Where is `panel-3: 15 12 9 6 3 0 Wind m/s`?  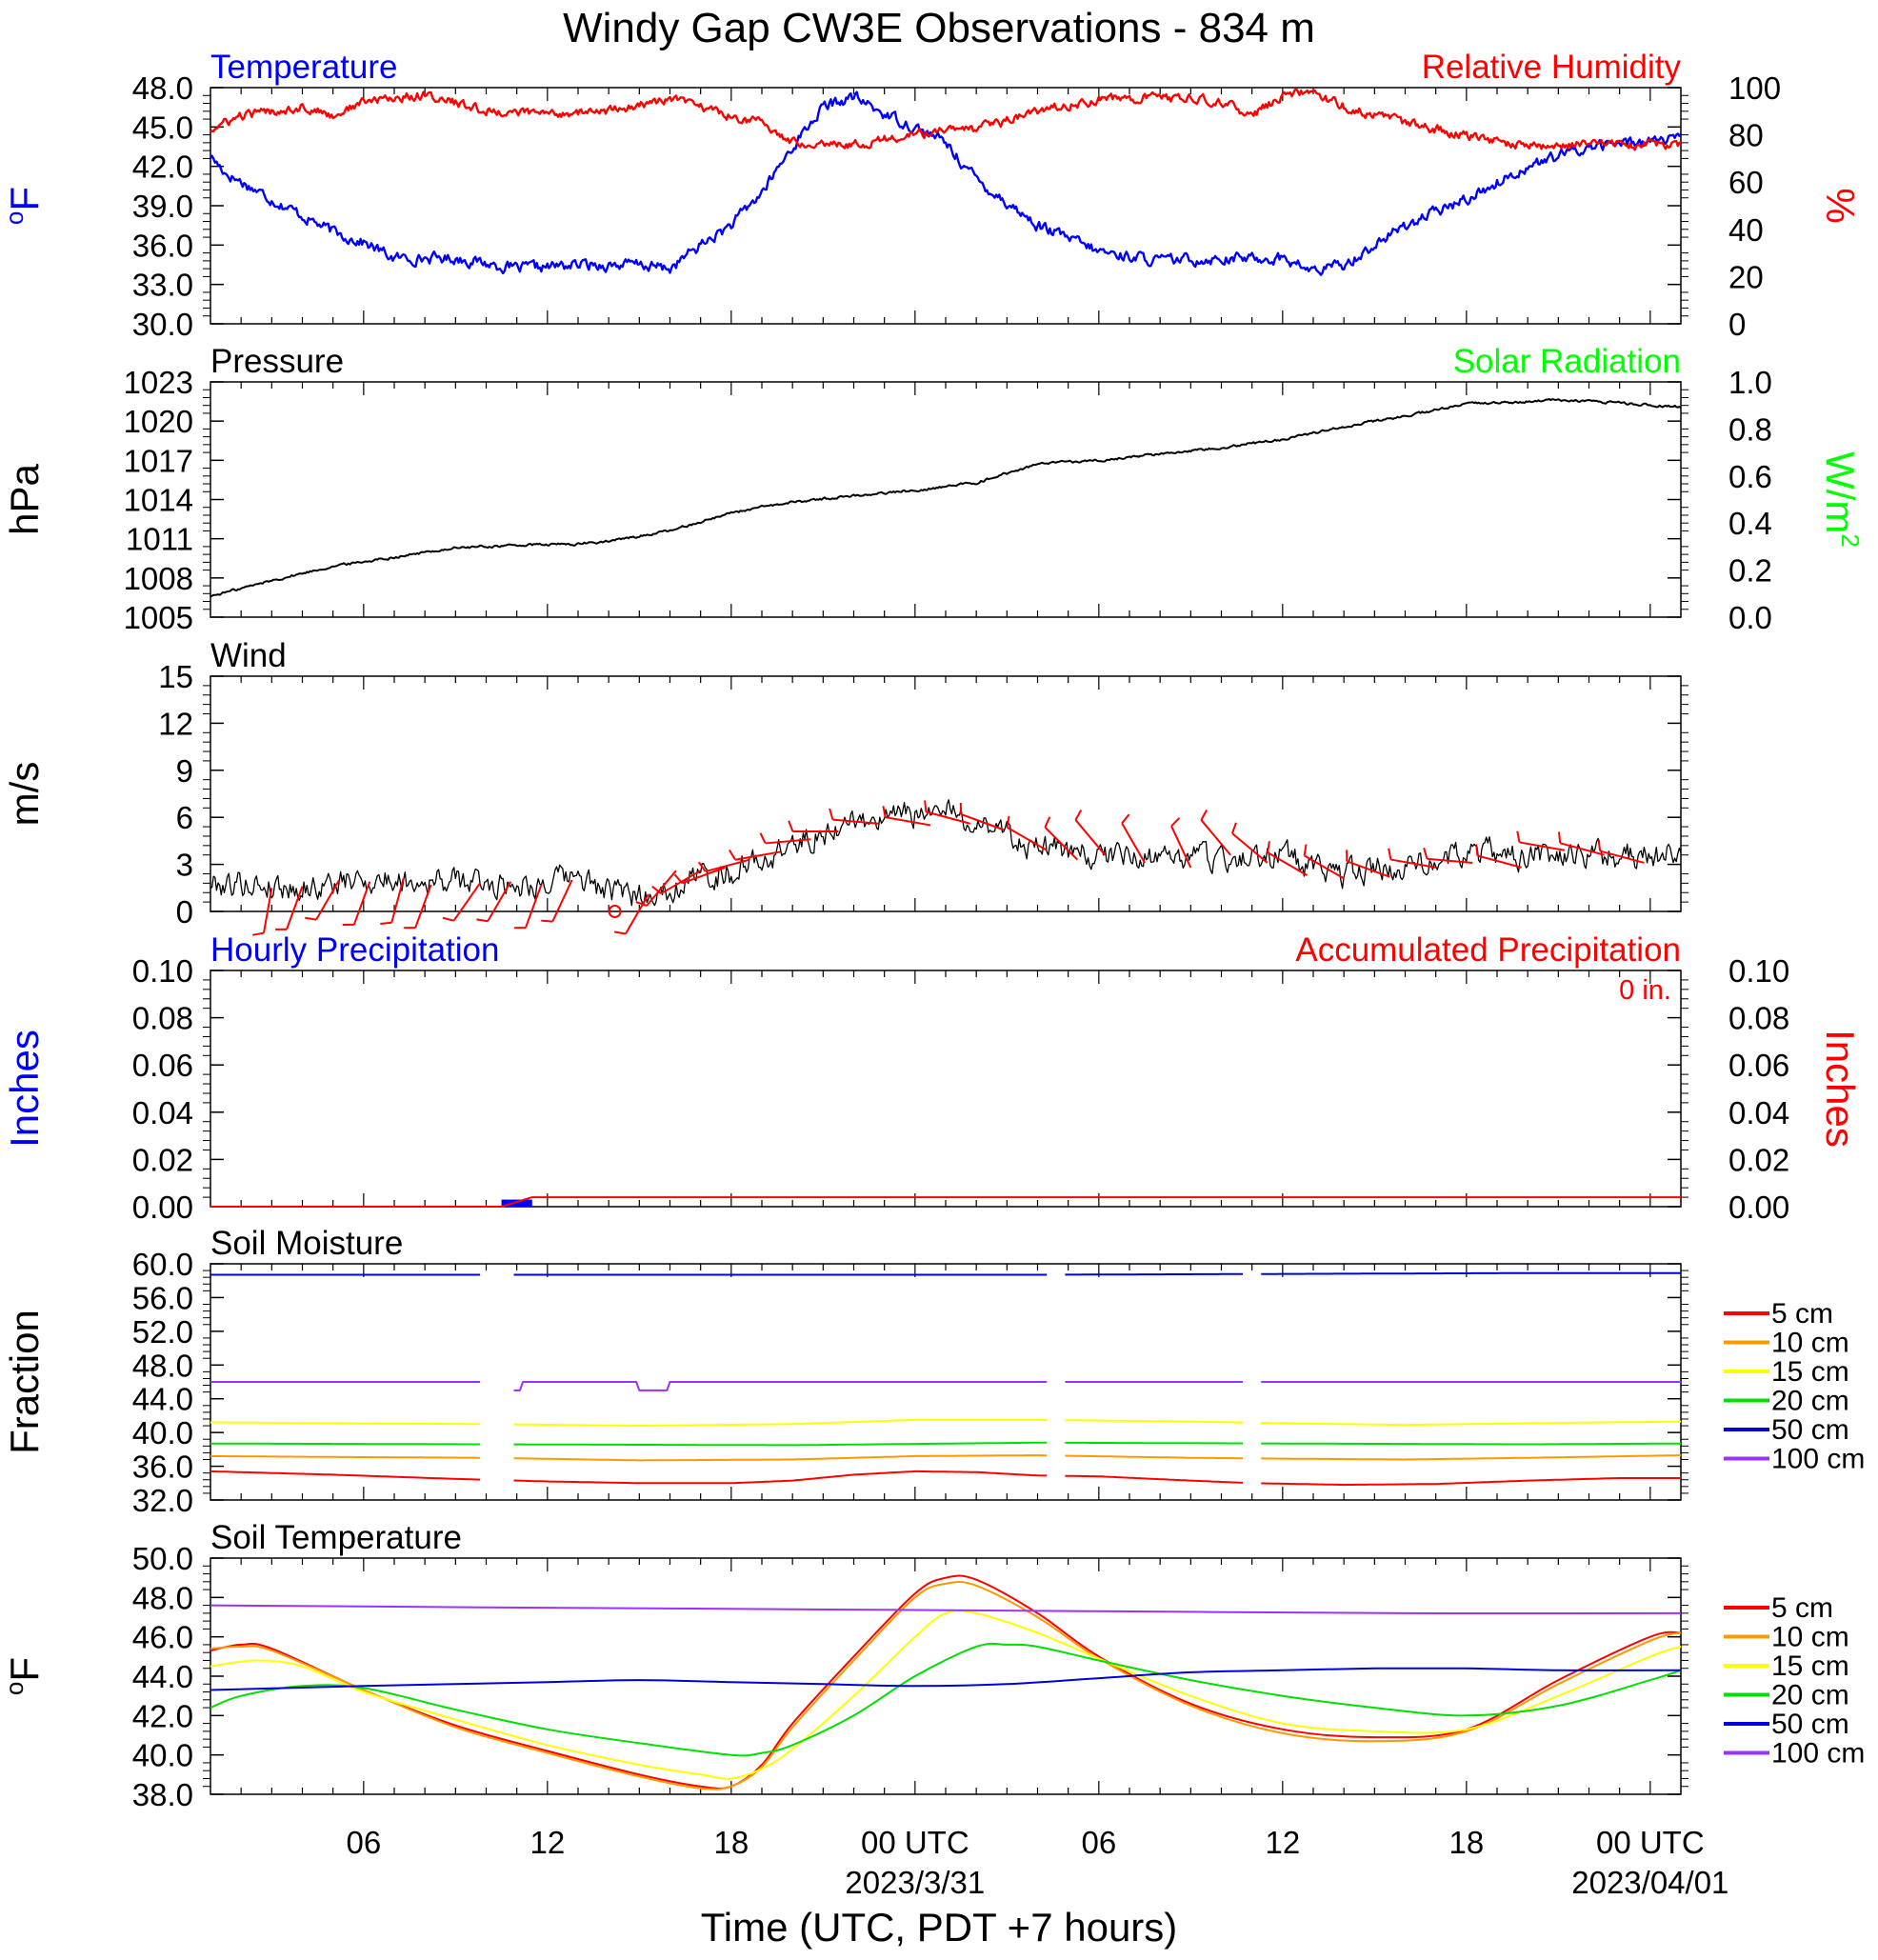 panel-3: 15 12 9 6 3 0 Wind m/s is located at coordinates (845, 786).